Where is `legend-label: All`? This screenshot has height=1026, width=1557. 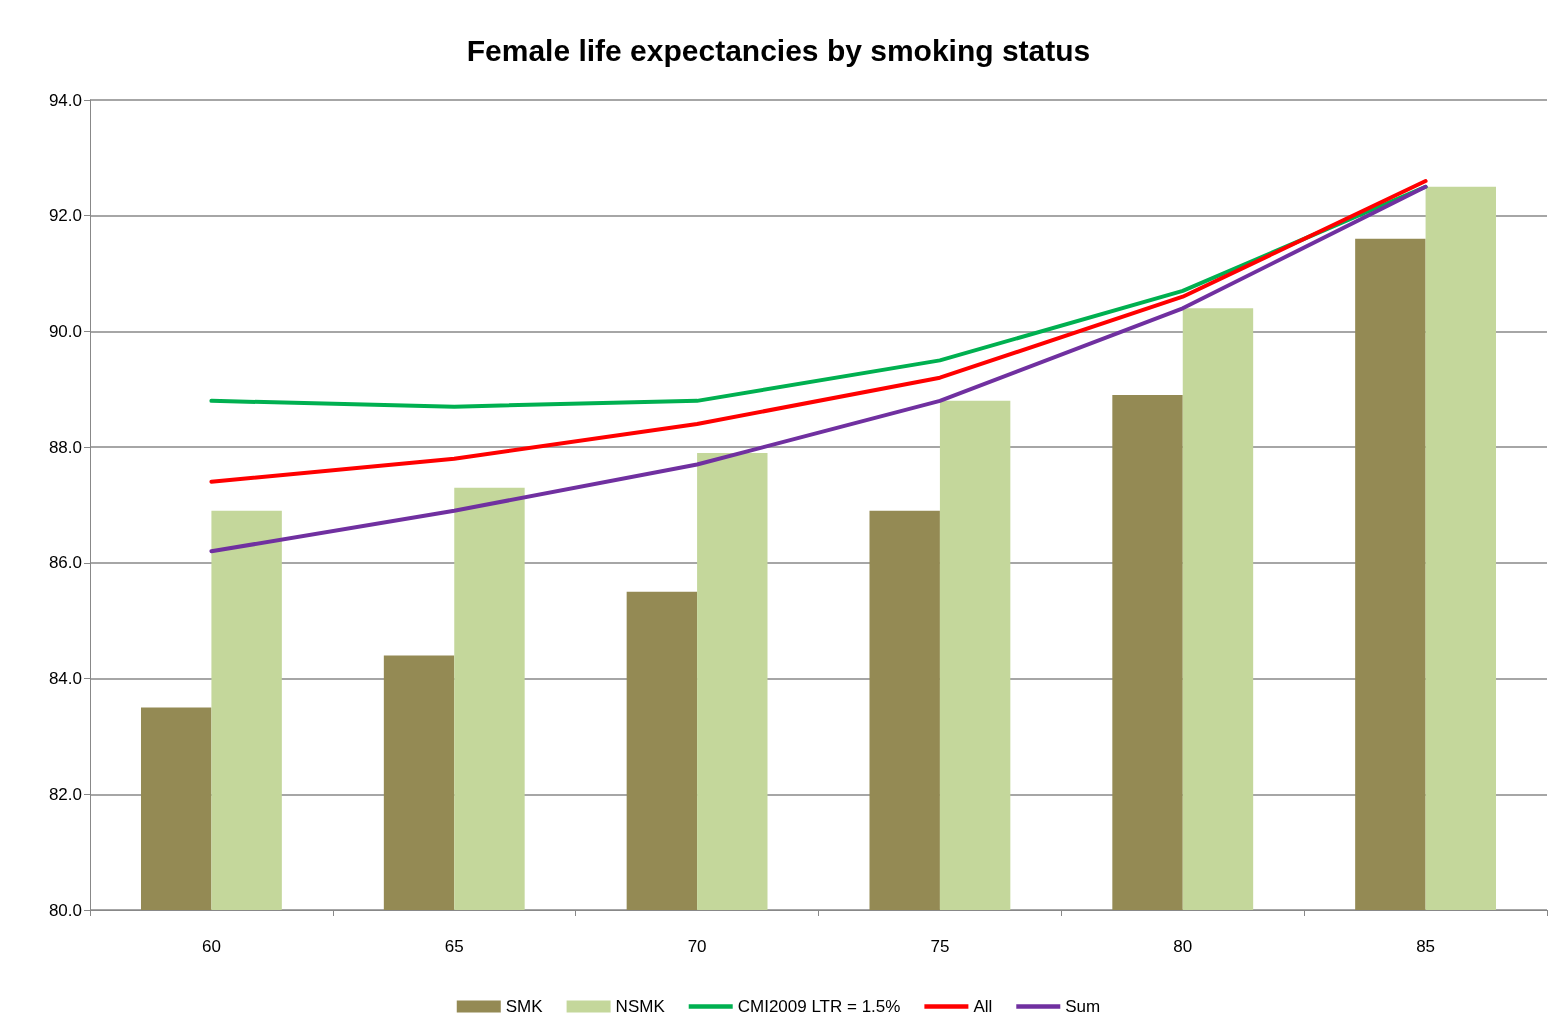 legend-label: All is located at coordinates (983, 1006).